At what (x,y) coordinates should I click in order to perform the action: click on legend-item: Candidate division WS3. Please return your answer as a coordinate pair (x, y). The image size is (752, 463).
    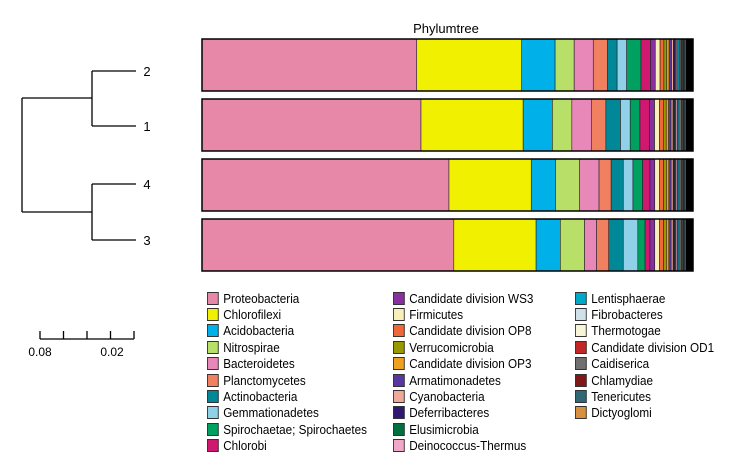
    Looking at the image, I should click on (463, 298).